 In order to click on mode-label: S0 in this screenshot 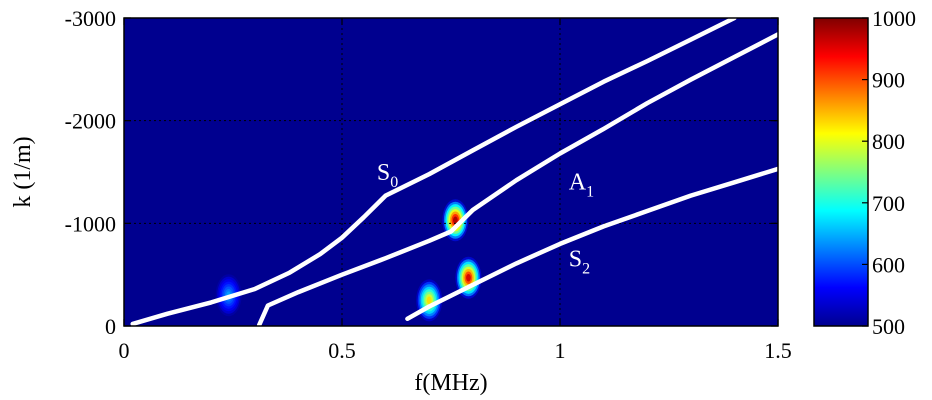, I will do `click(387, 175)`.